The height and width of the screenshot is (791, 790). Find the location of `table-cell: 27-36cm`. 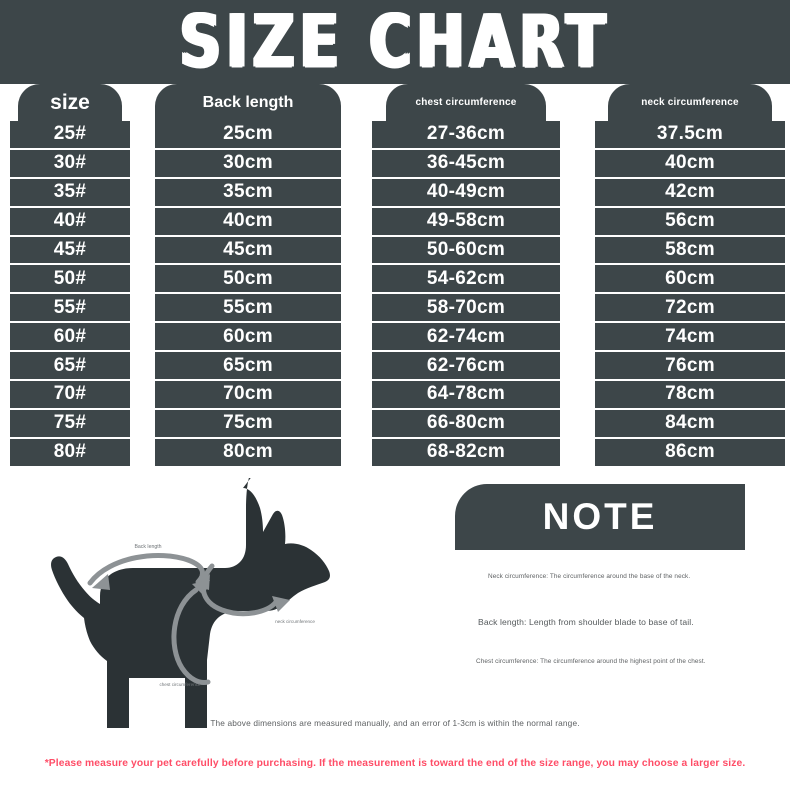

table-cell: 27-36cm is located at coordinates (466, 134).